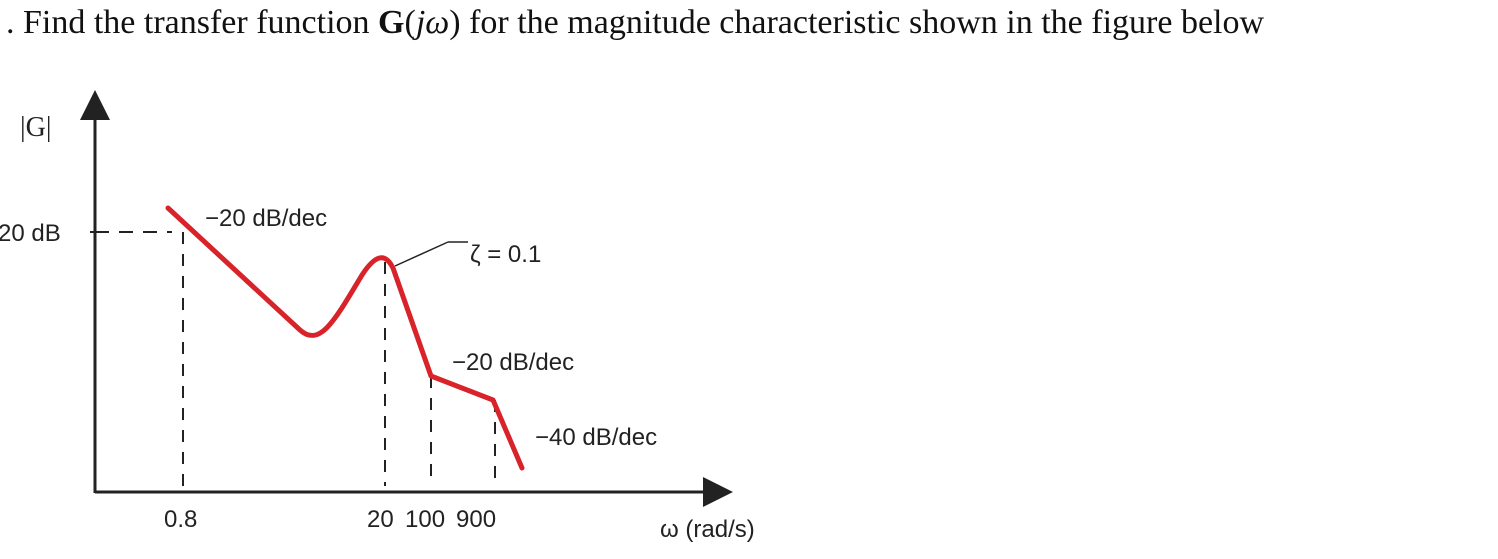 This screenshot has width=1498, height=559. What do you see at coordinates (345, 338) in the screenshot?
I see `magnitude-curve` at bounding box center [345, 338].